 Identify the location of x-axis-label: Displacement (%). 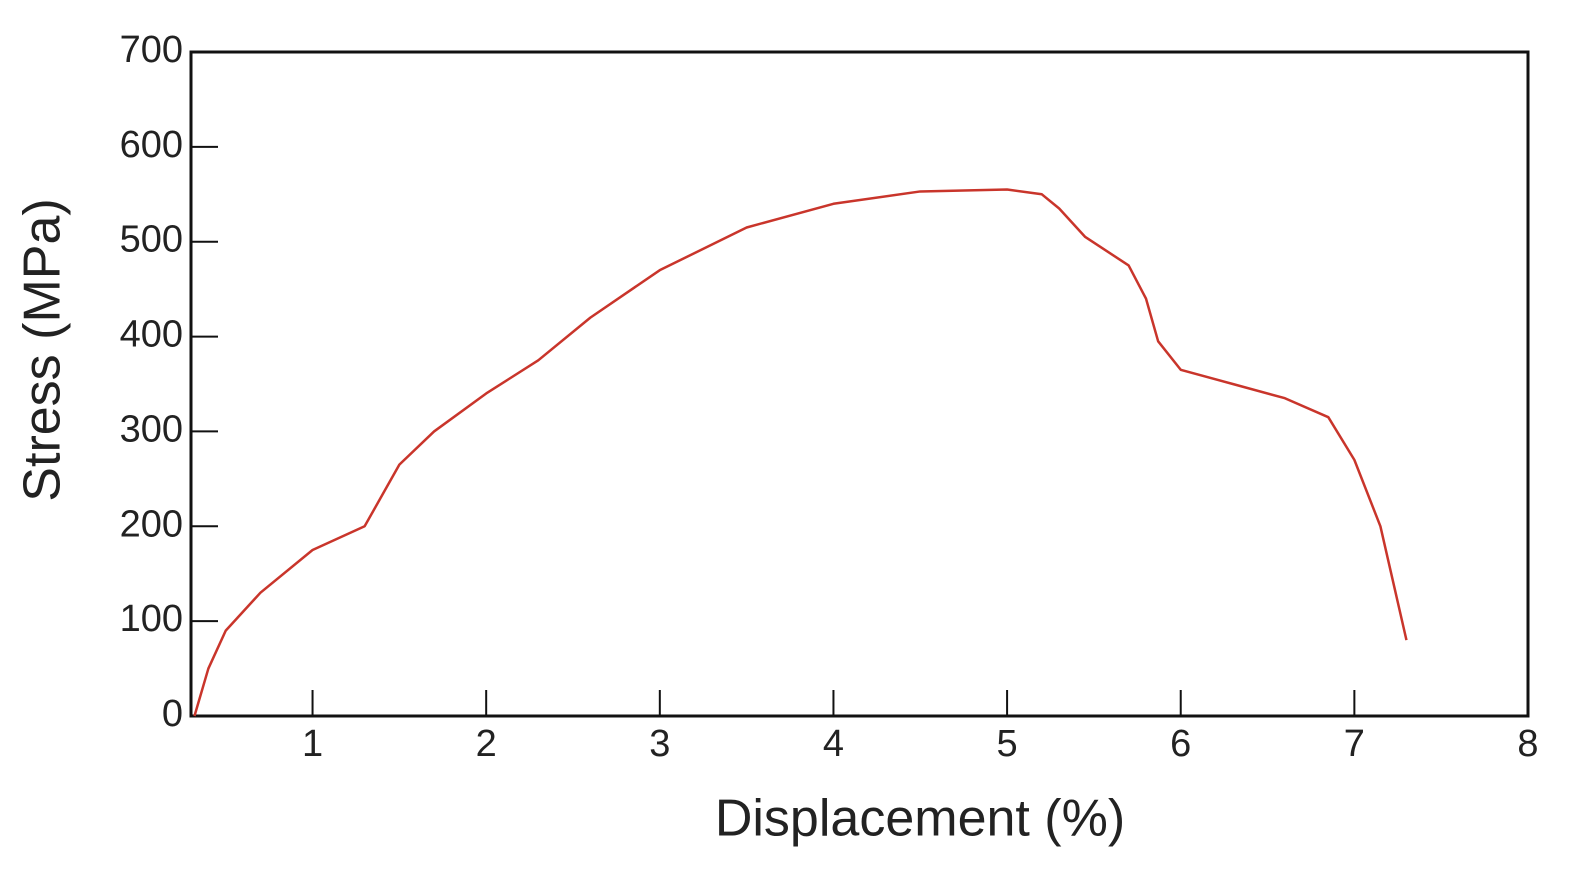
(920, 819).